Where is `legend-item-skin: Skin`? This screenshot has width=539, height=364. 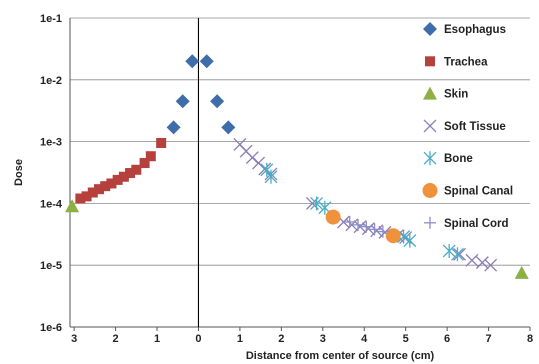
legend-item-skin: Skin is located at coordinates (445, 93).